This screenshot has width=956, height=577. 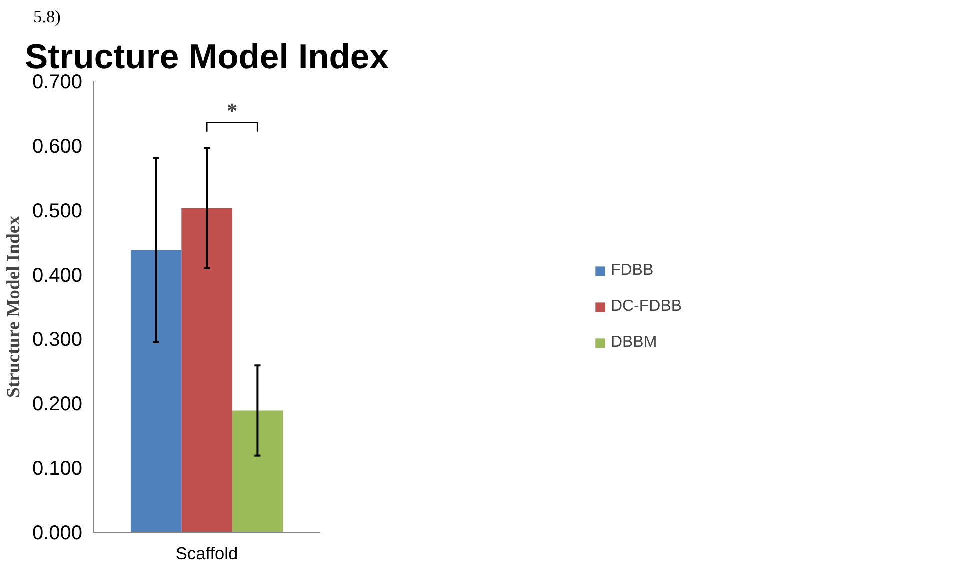 I want to click on y-tick-label: 0.400, so click(x=57, y=275).